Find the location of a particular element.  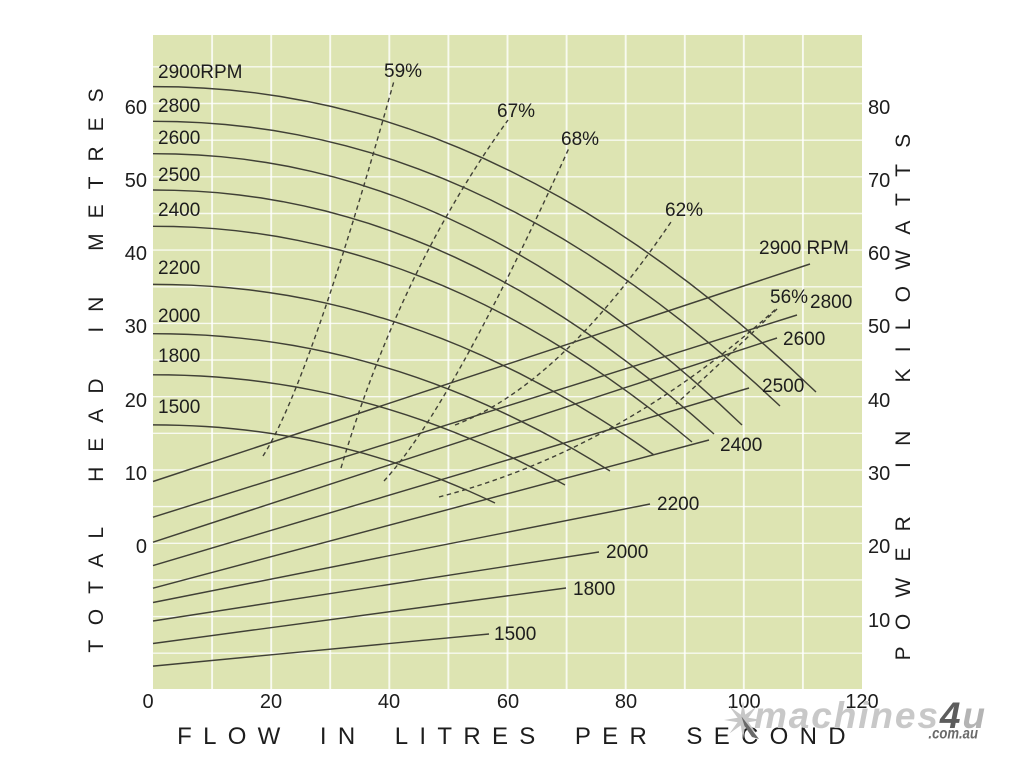

svg-text: machines4u is located at coordinates (870, 715).